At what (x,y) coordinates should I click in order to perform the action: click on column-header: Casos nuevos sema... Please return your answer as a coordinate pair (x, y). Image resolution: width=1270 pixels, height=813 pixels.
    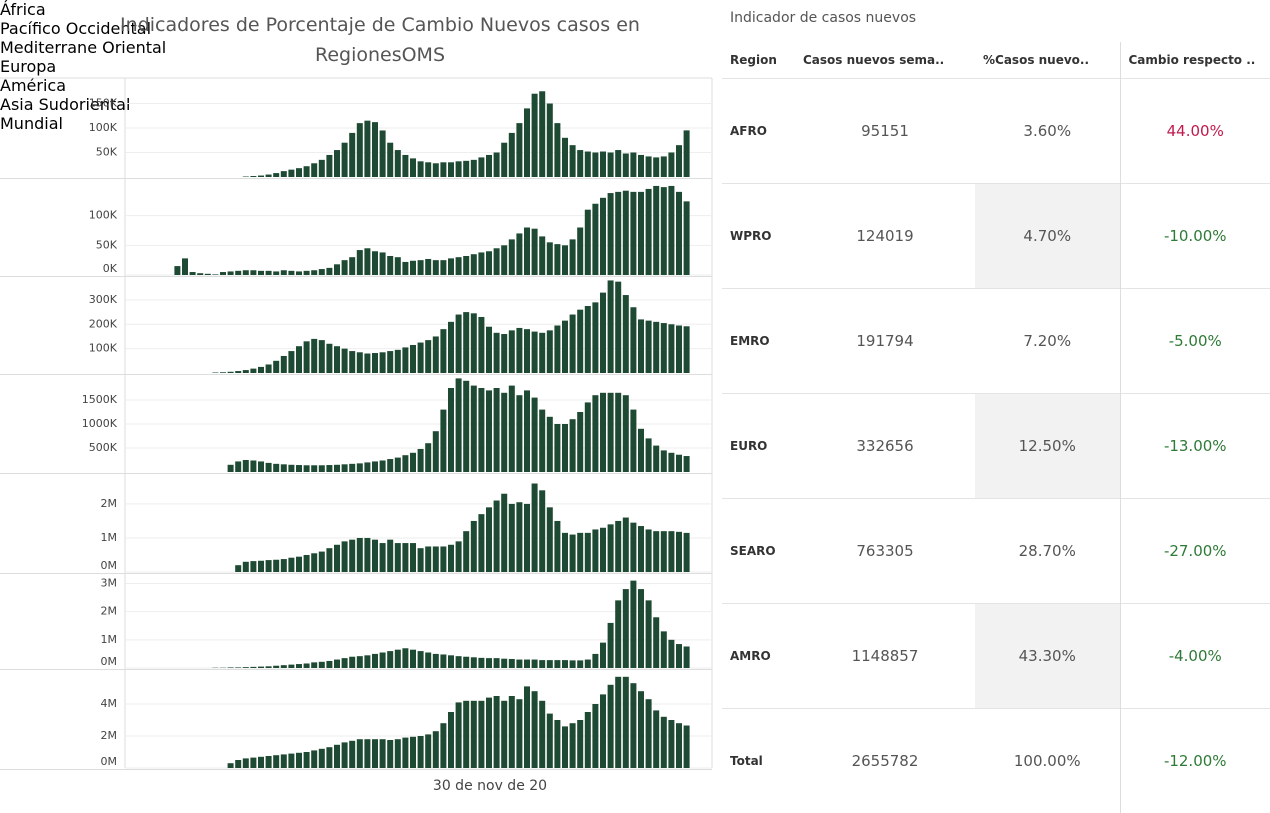
    Looking at the image, I should click on (885, 60).